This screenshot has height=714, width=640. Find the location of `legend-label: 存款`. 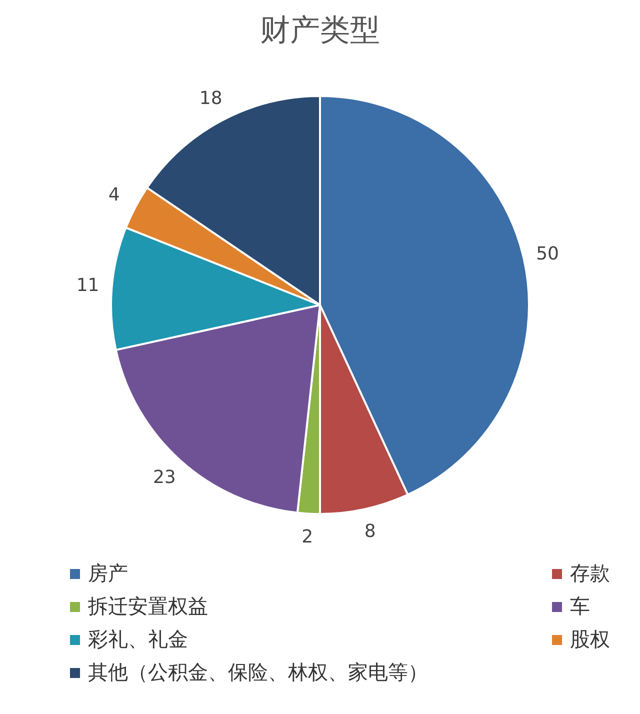

legend-label: 存款 is located at coordinates (590, 573).